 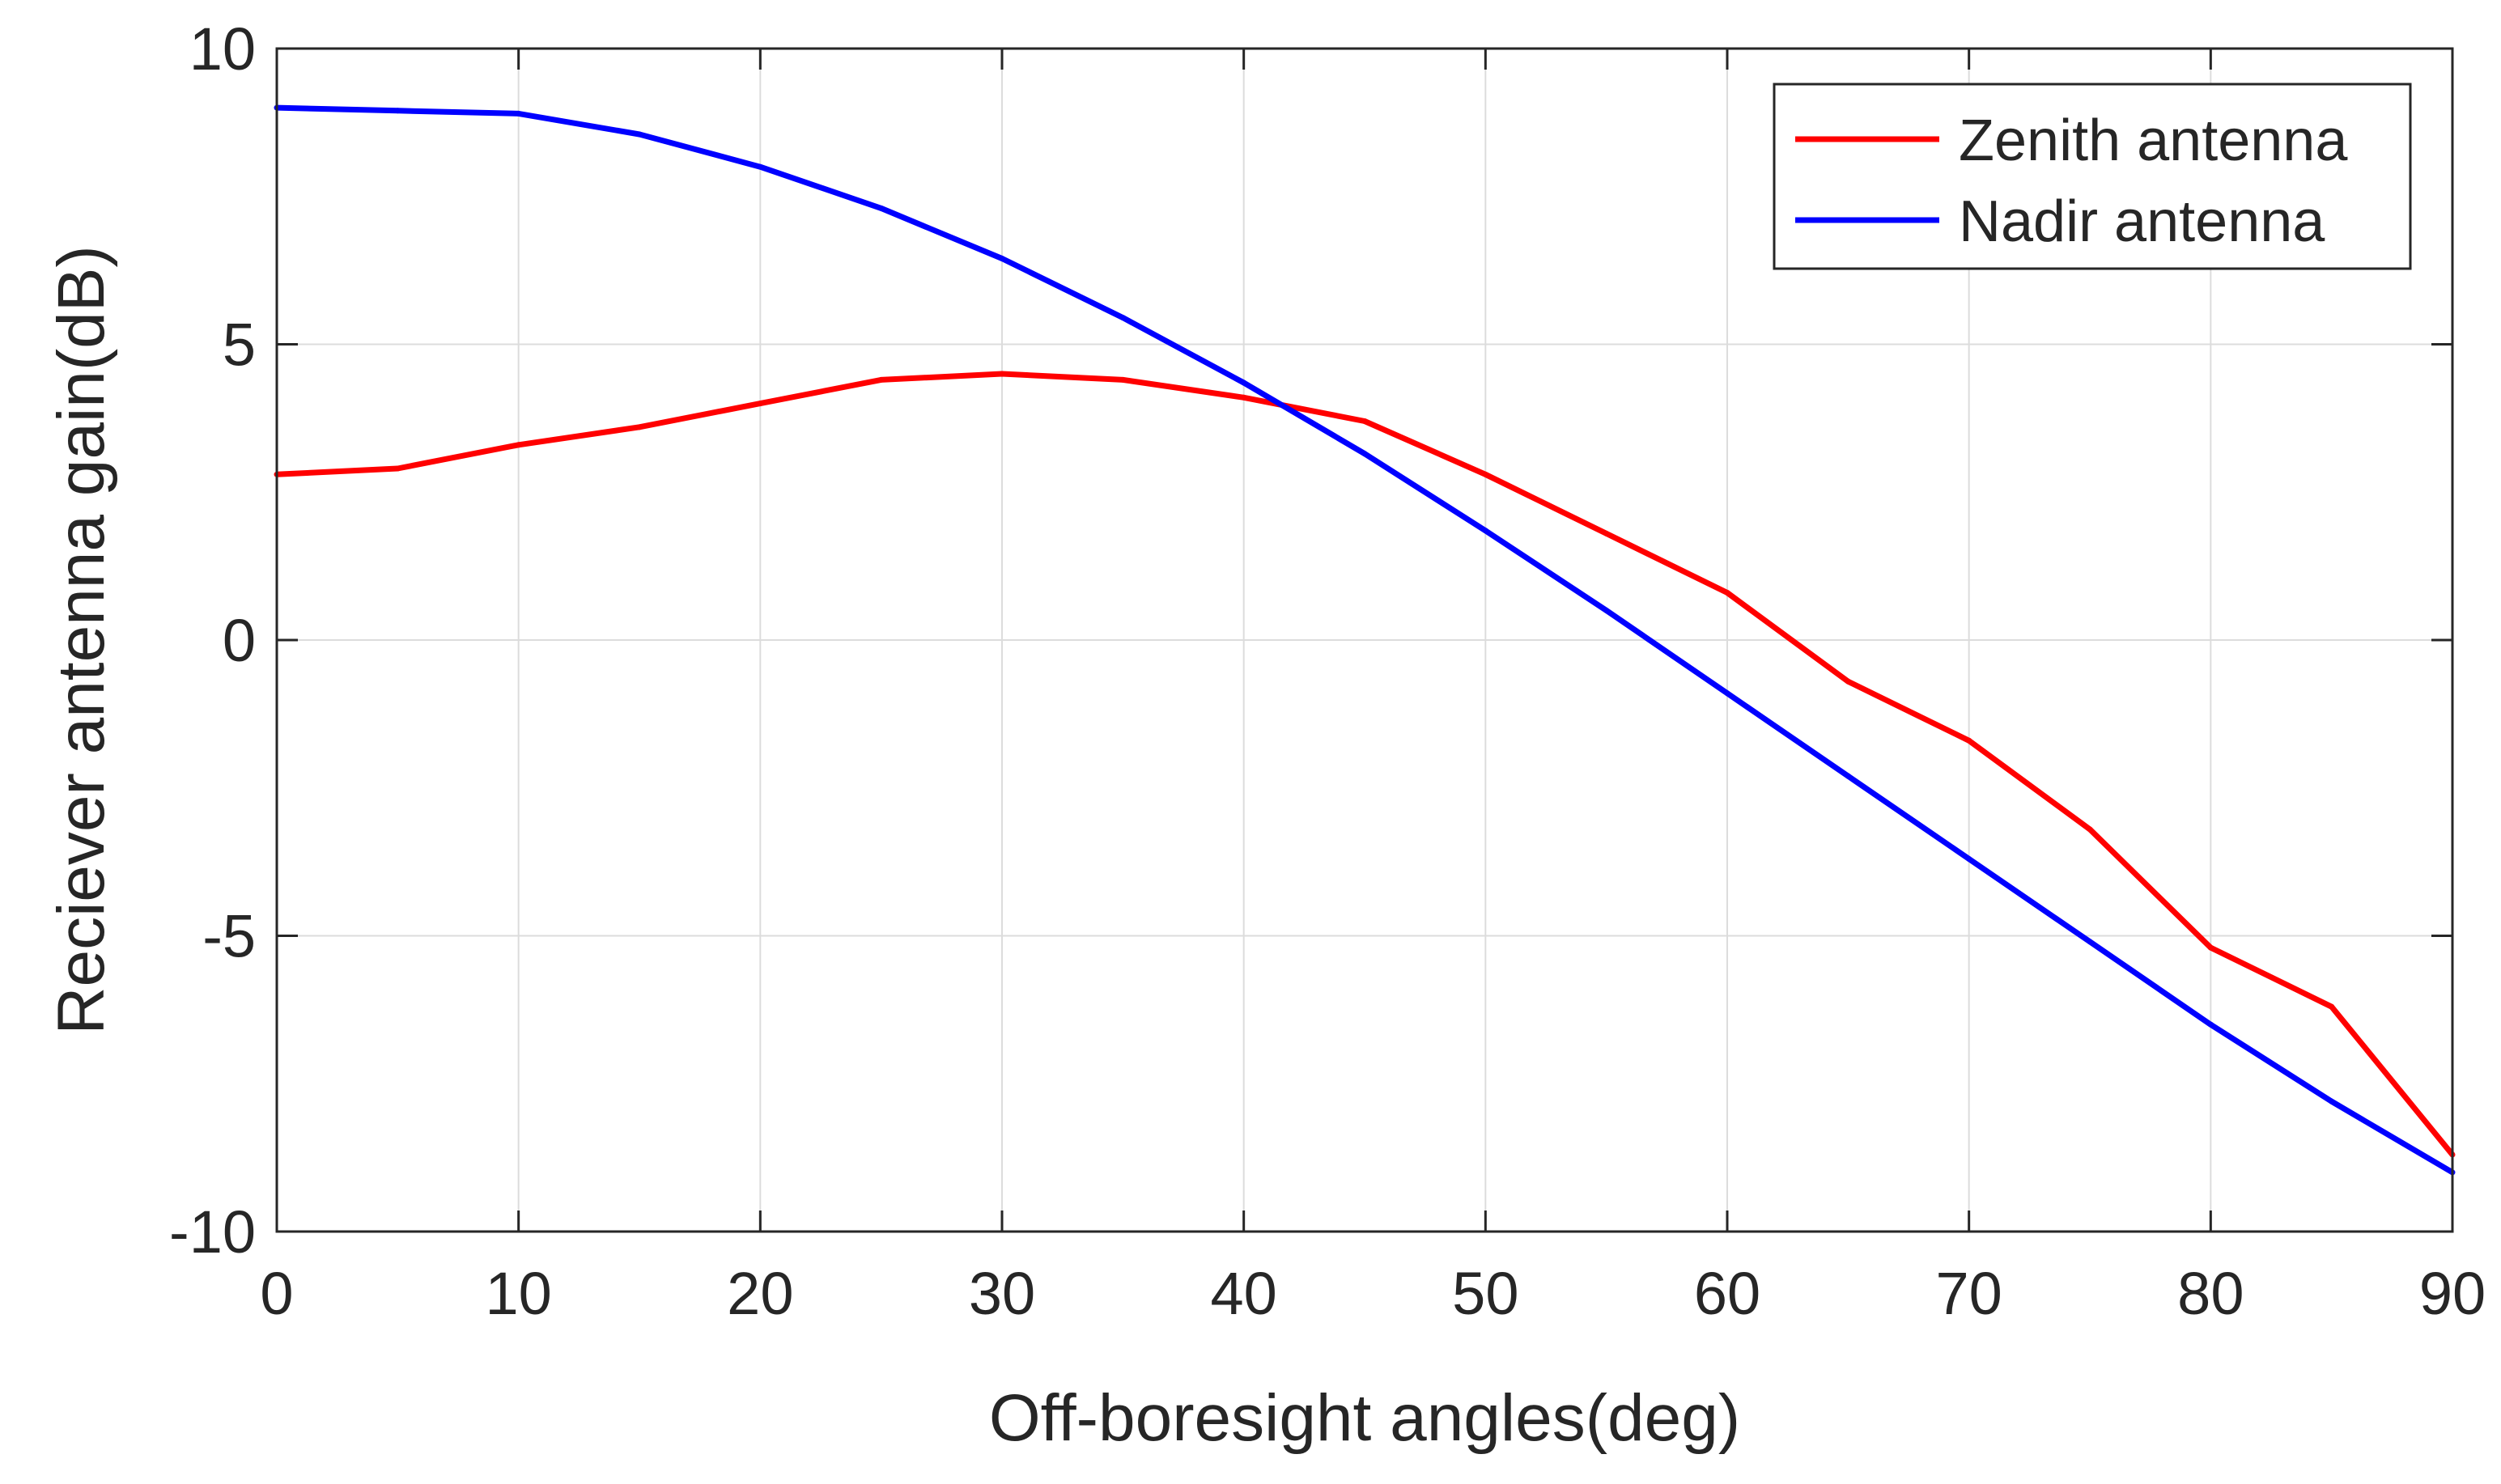 I want to click on x-tick-label: 70, so click(x=1969, y=1293).